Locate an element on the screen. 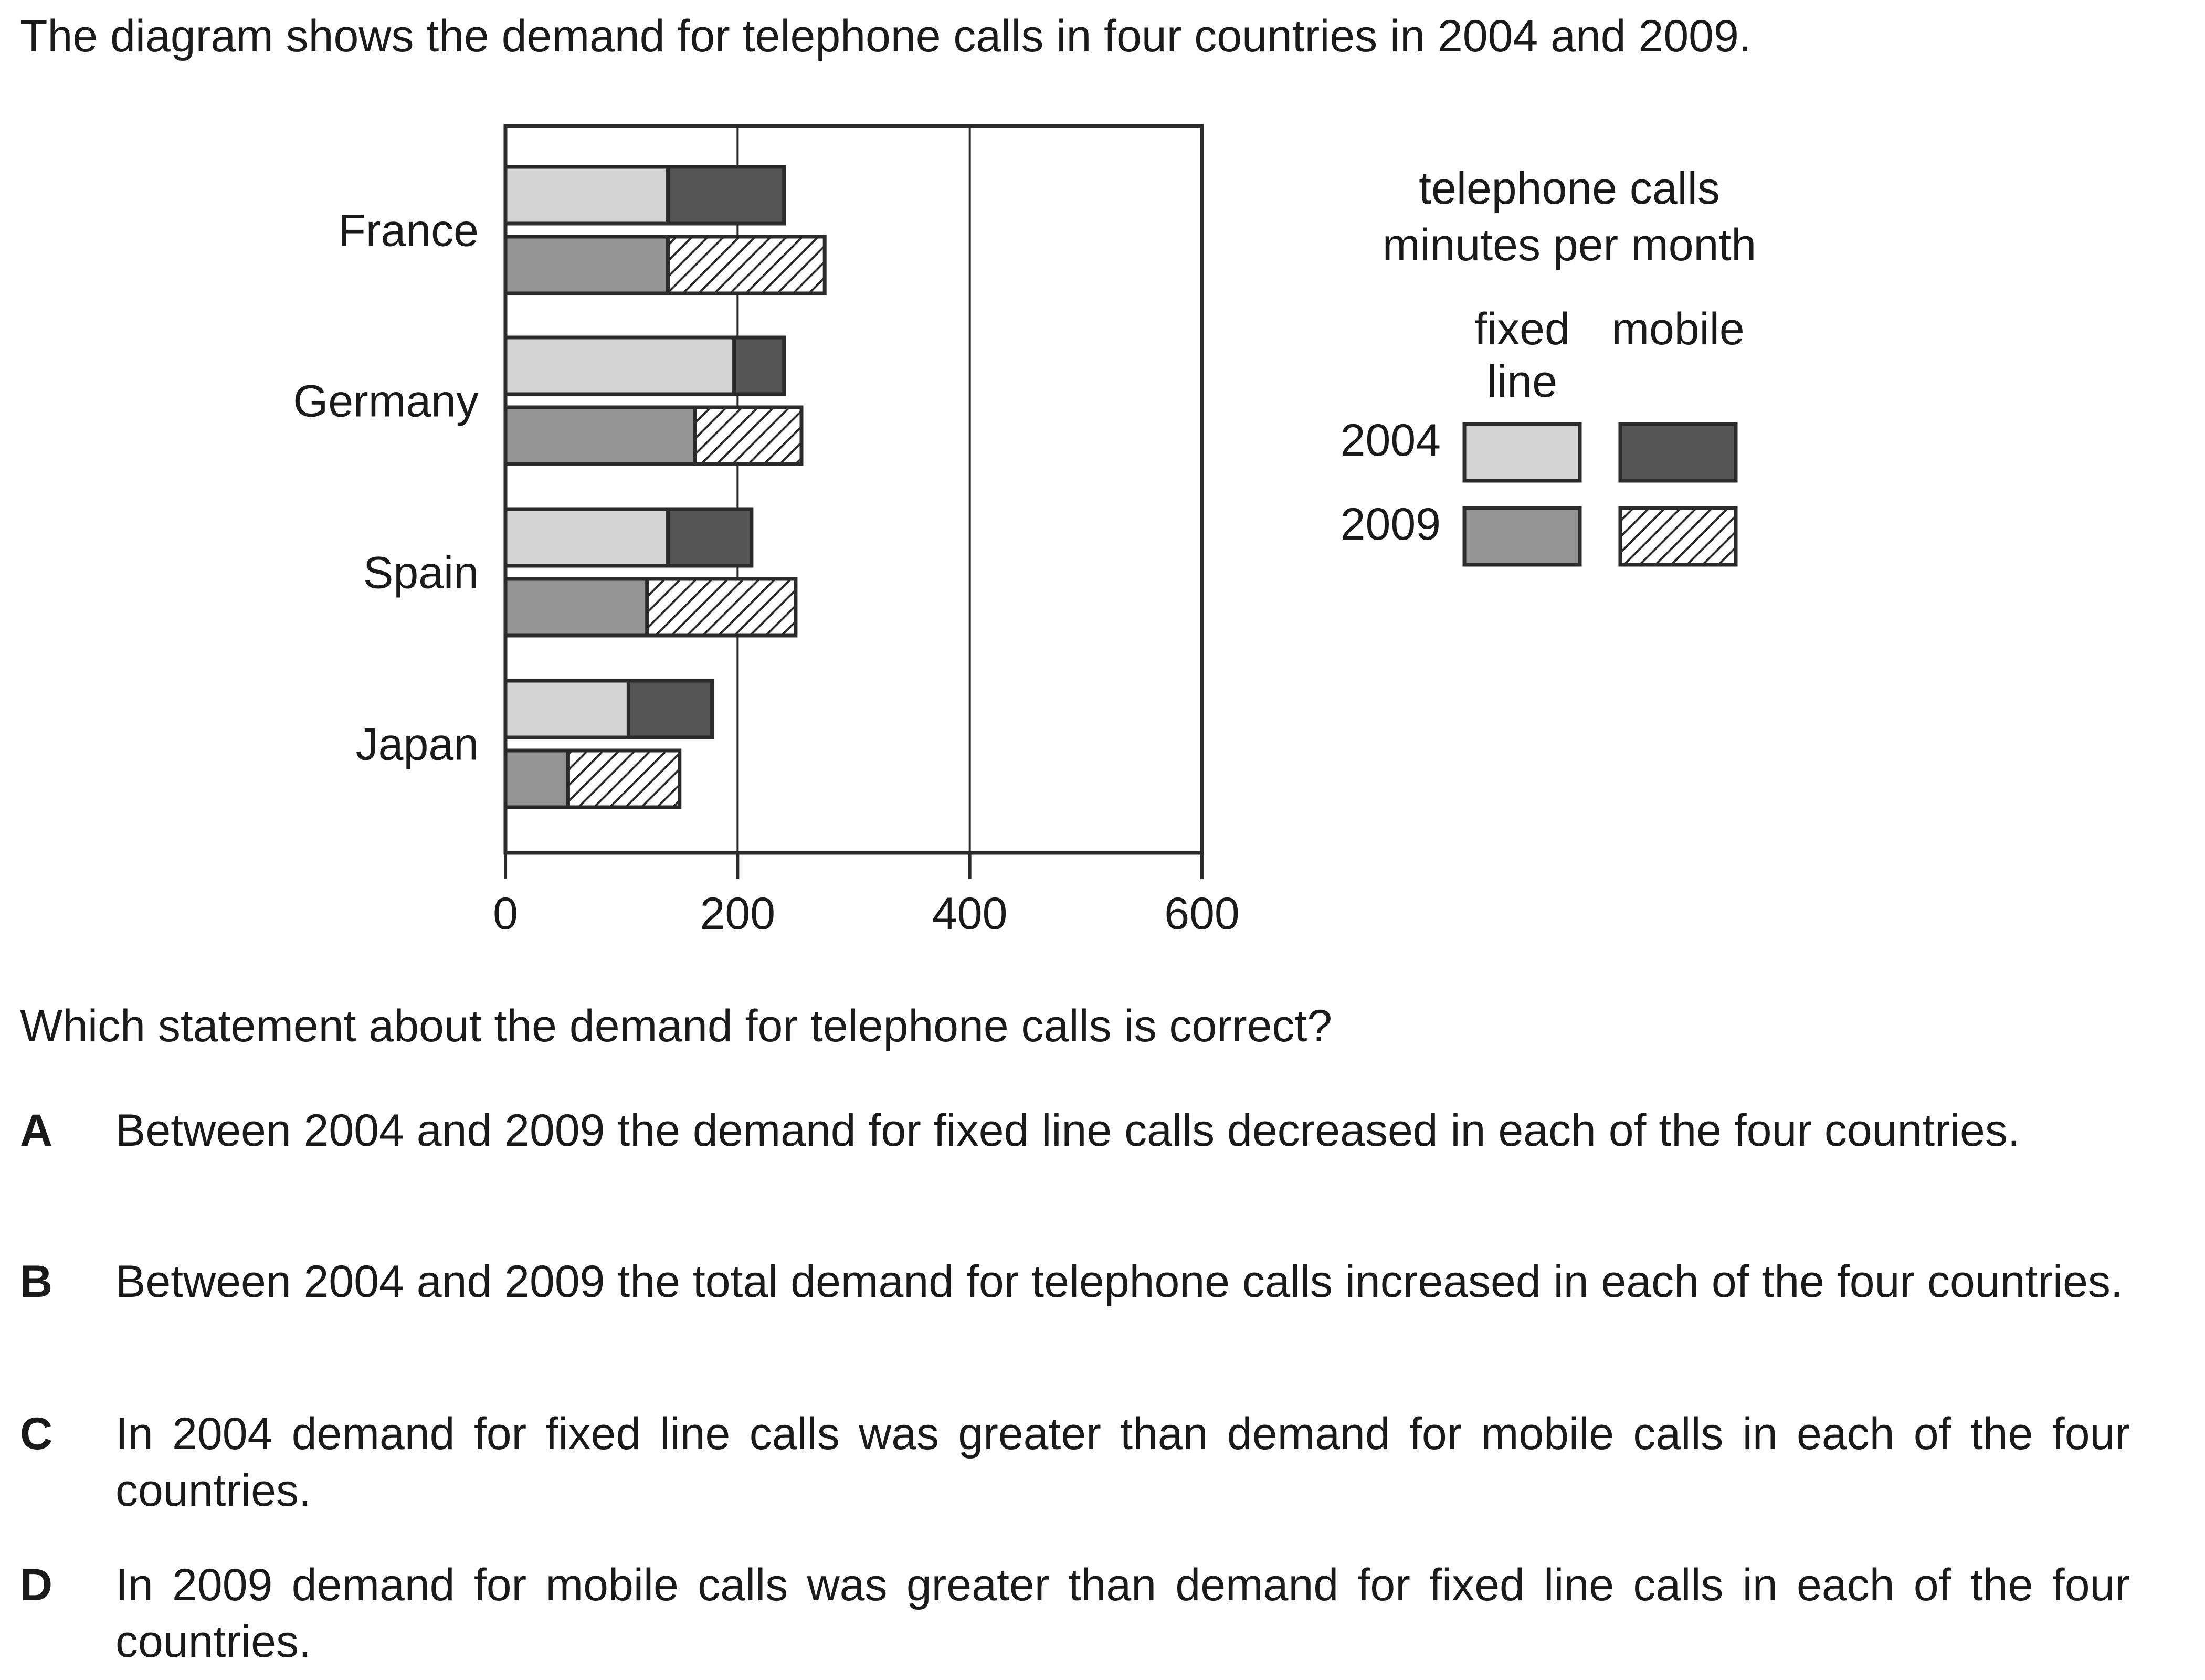  bar-spain-2009-fixed is located at coordinates (576, 607).